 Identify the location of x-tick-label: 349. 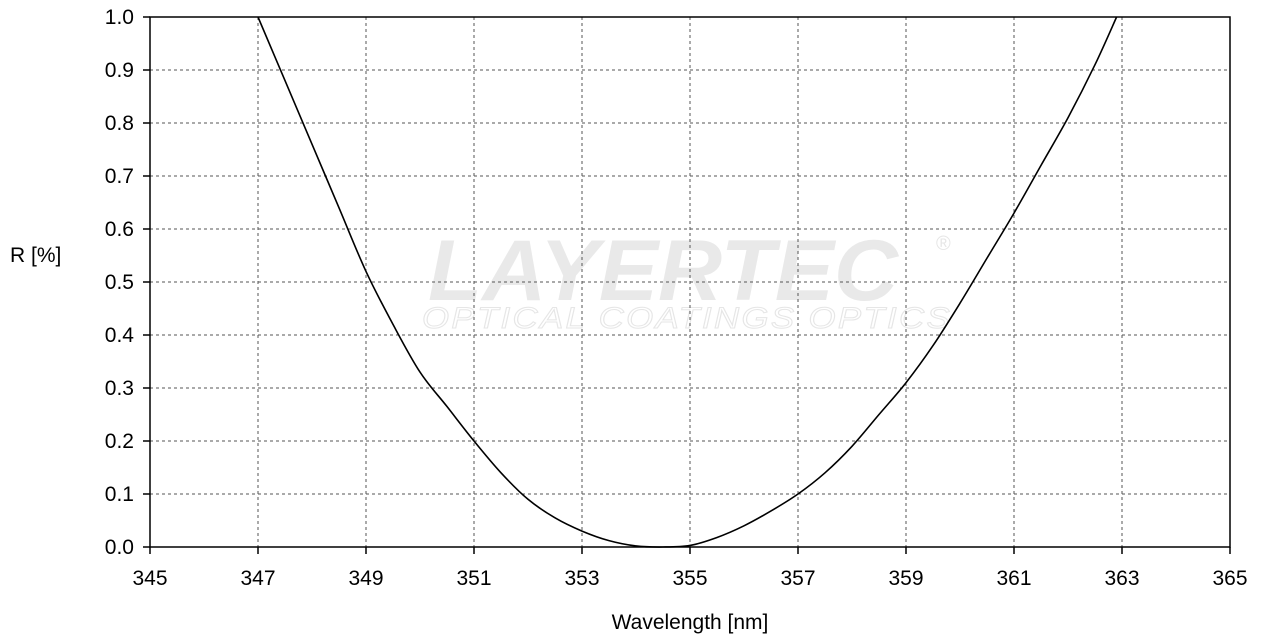
(365, 578).